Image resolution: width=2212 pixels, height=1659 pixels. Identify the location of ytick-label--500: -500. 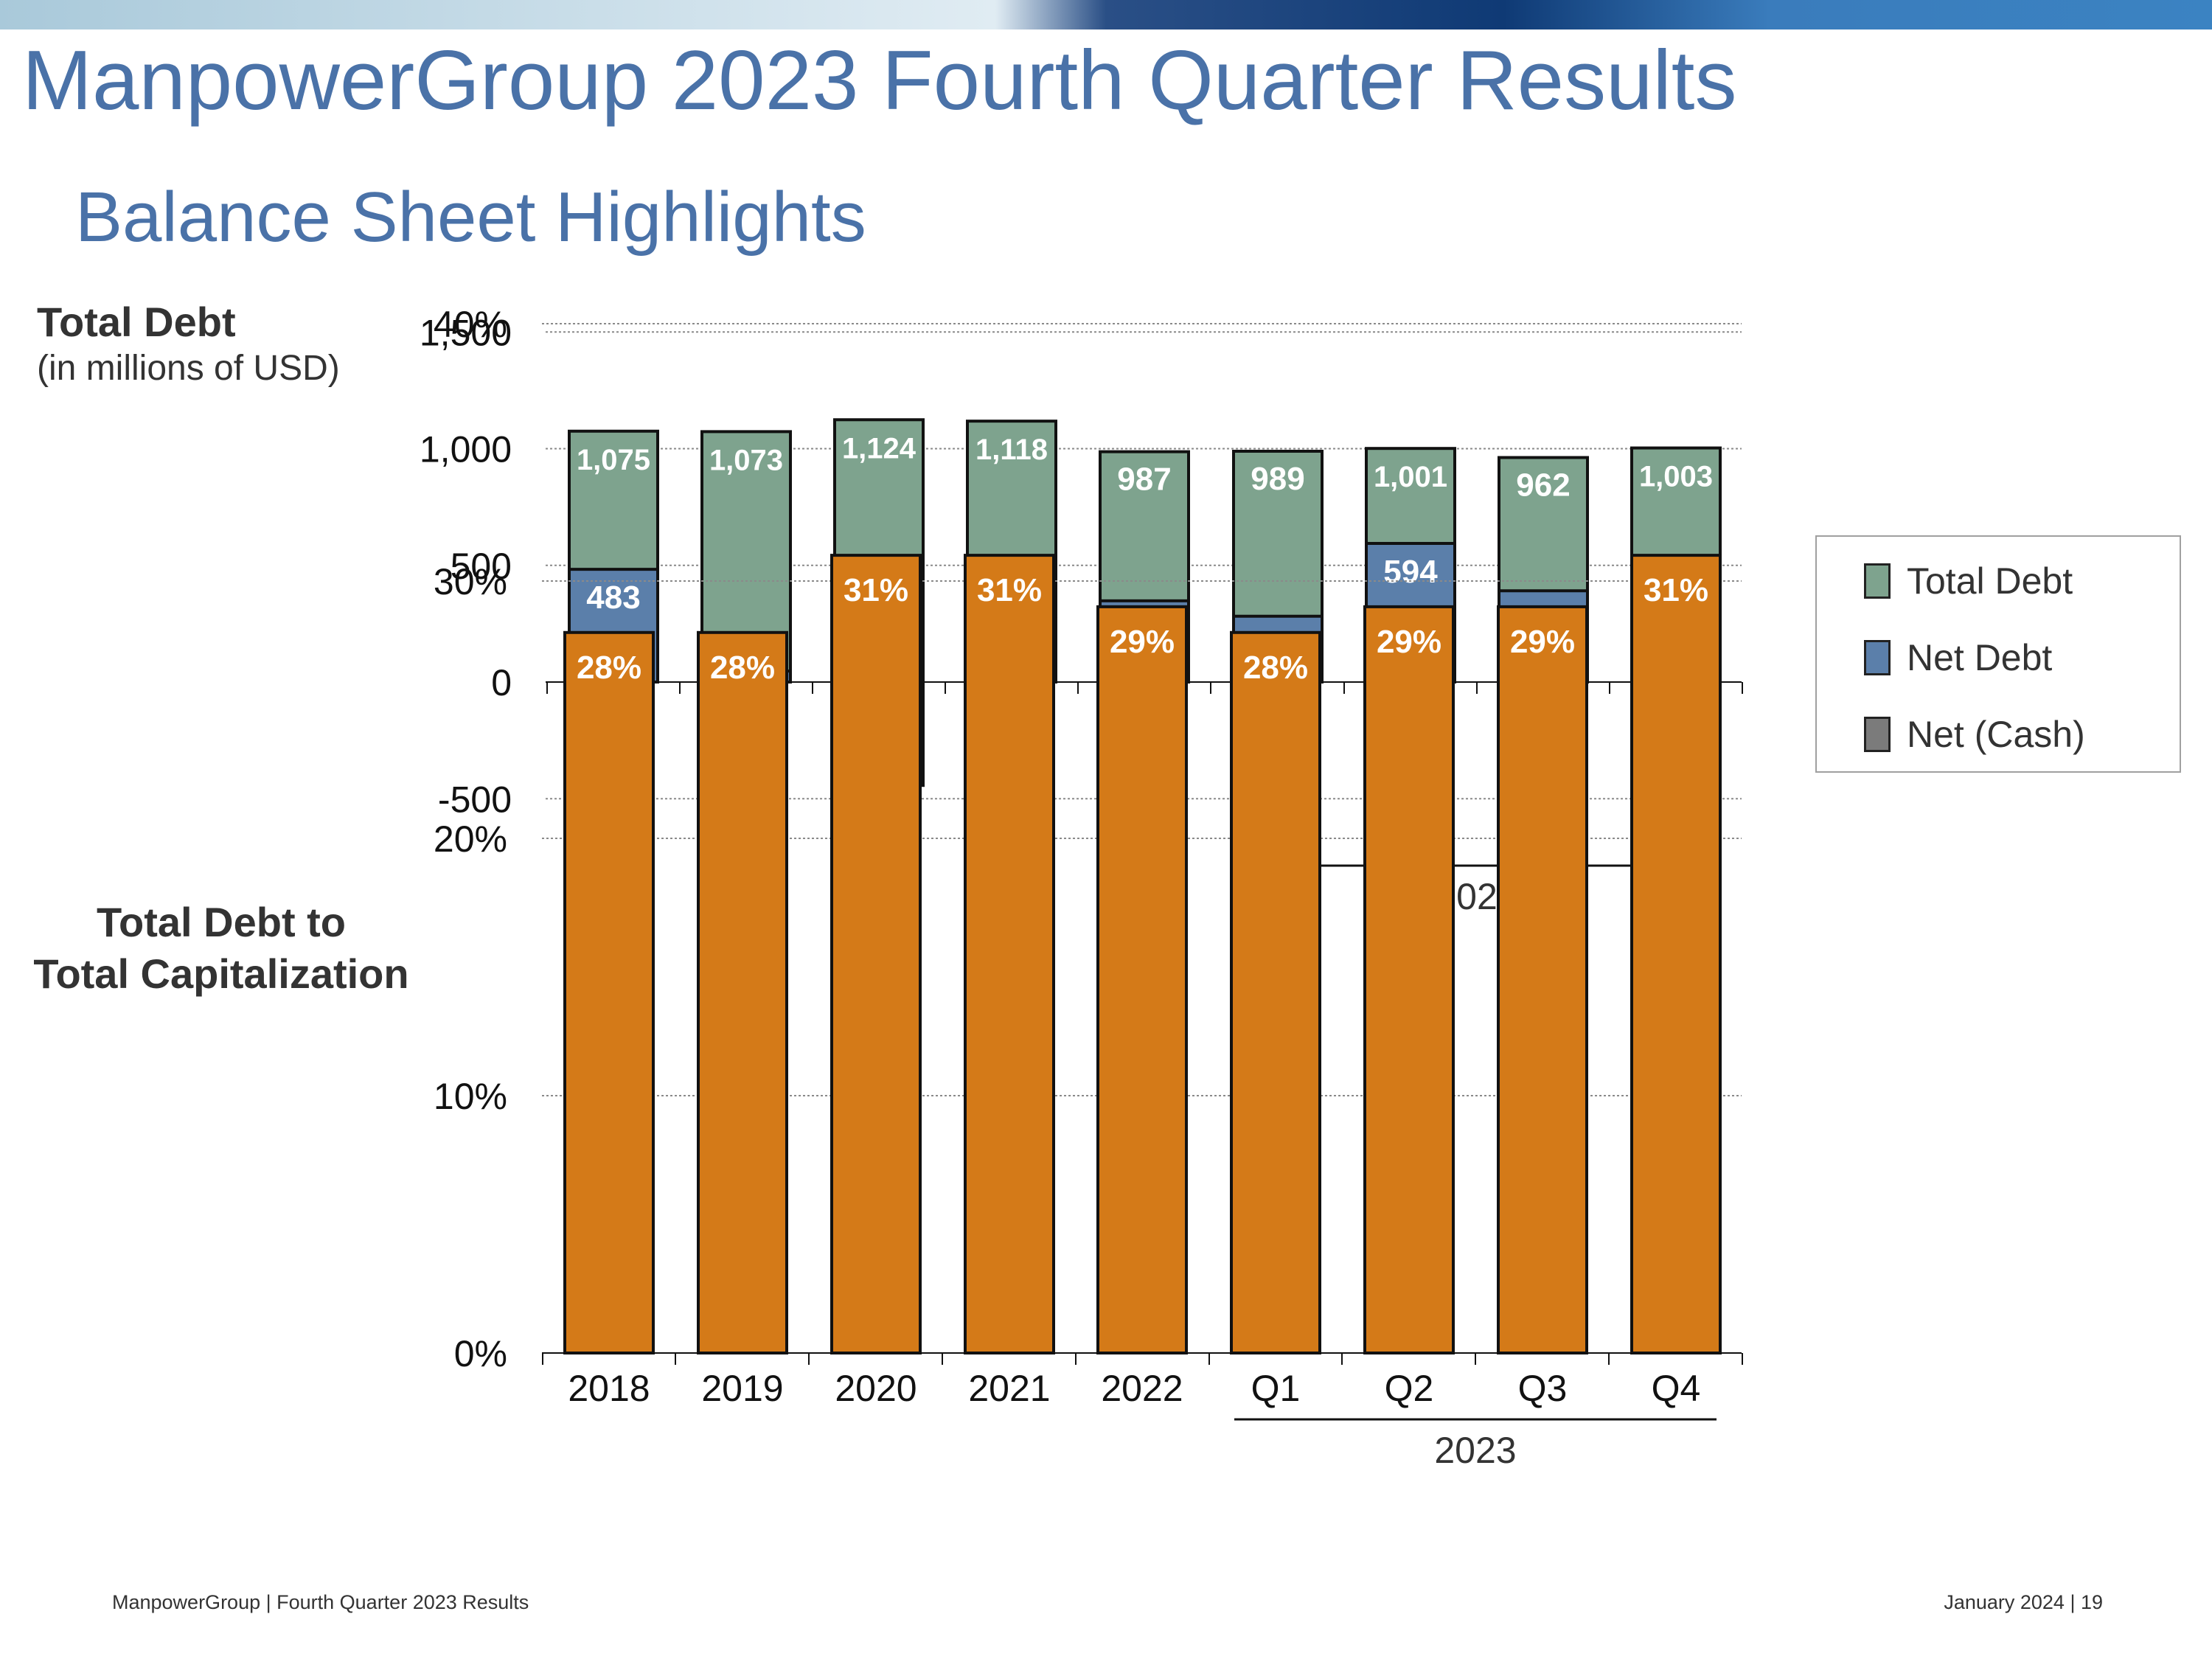
(475, 799).